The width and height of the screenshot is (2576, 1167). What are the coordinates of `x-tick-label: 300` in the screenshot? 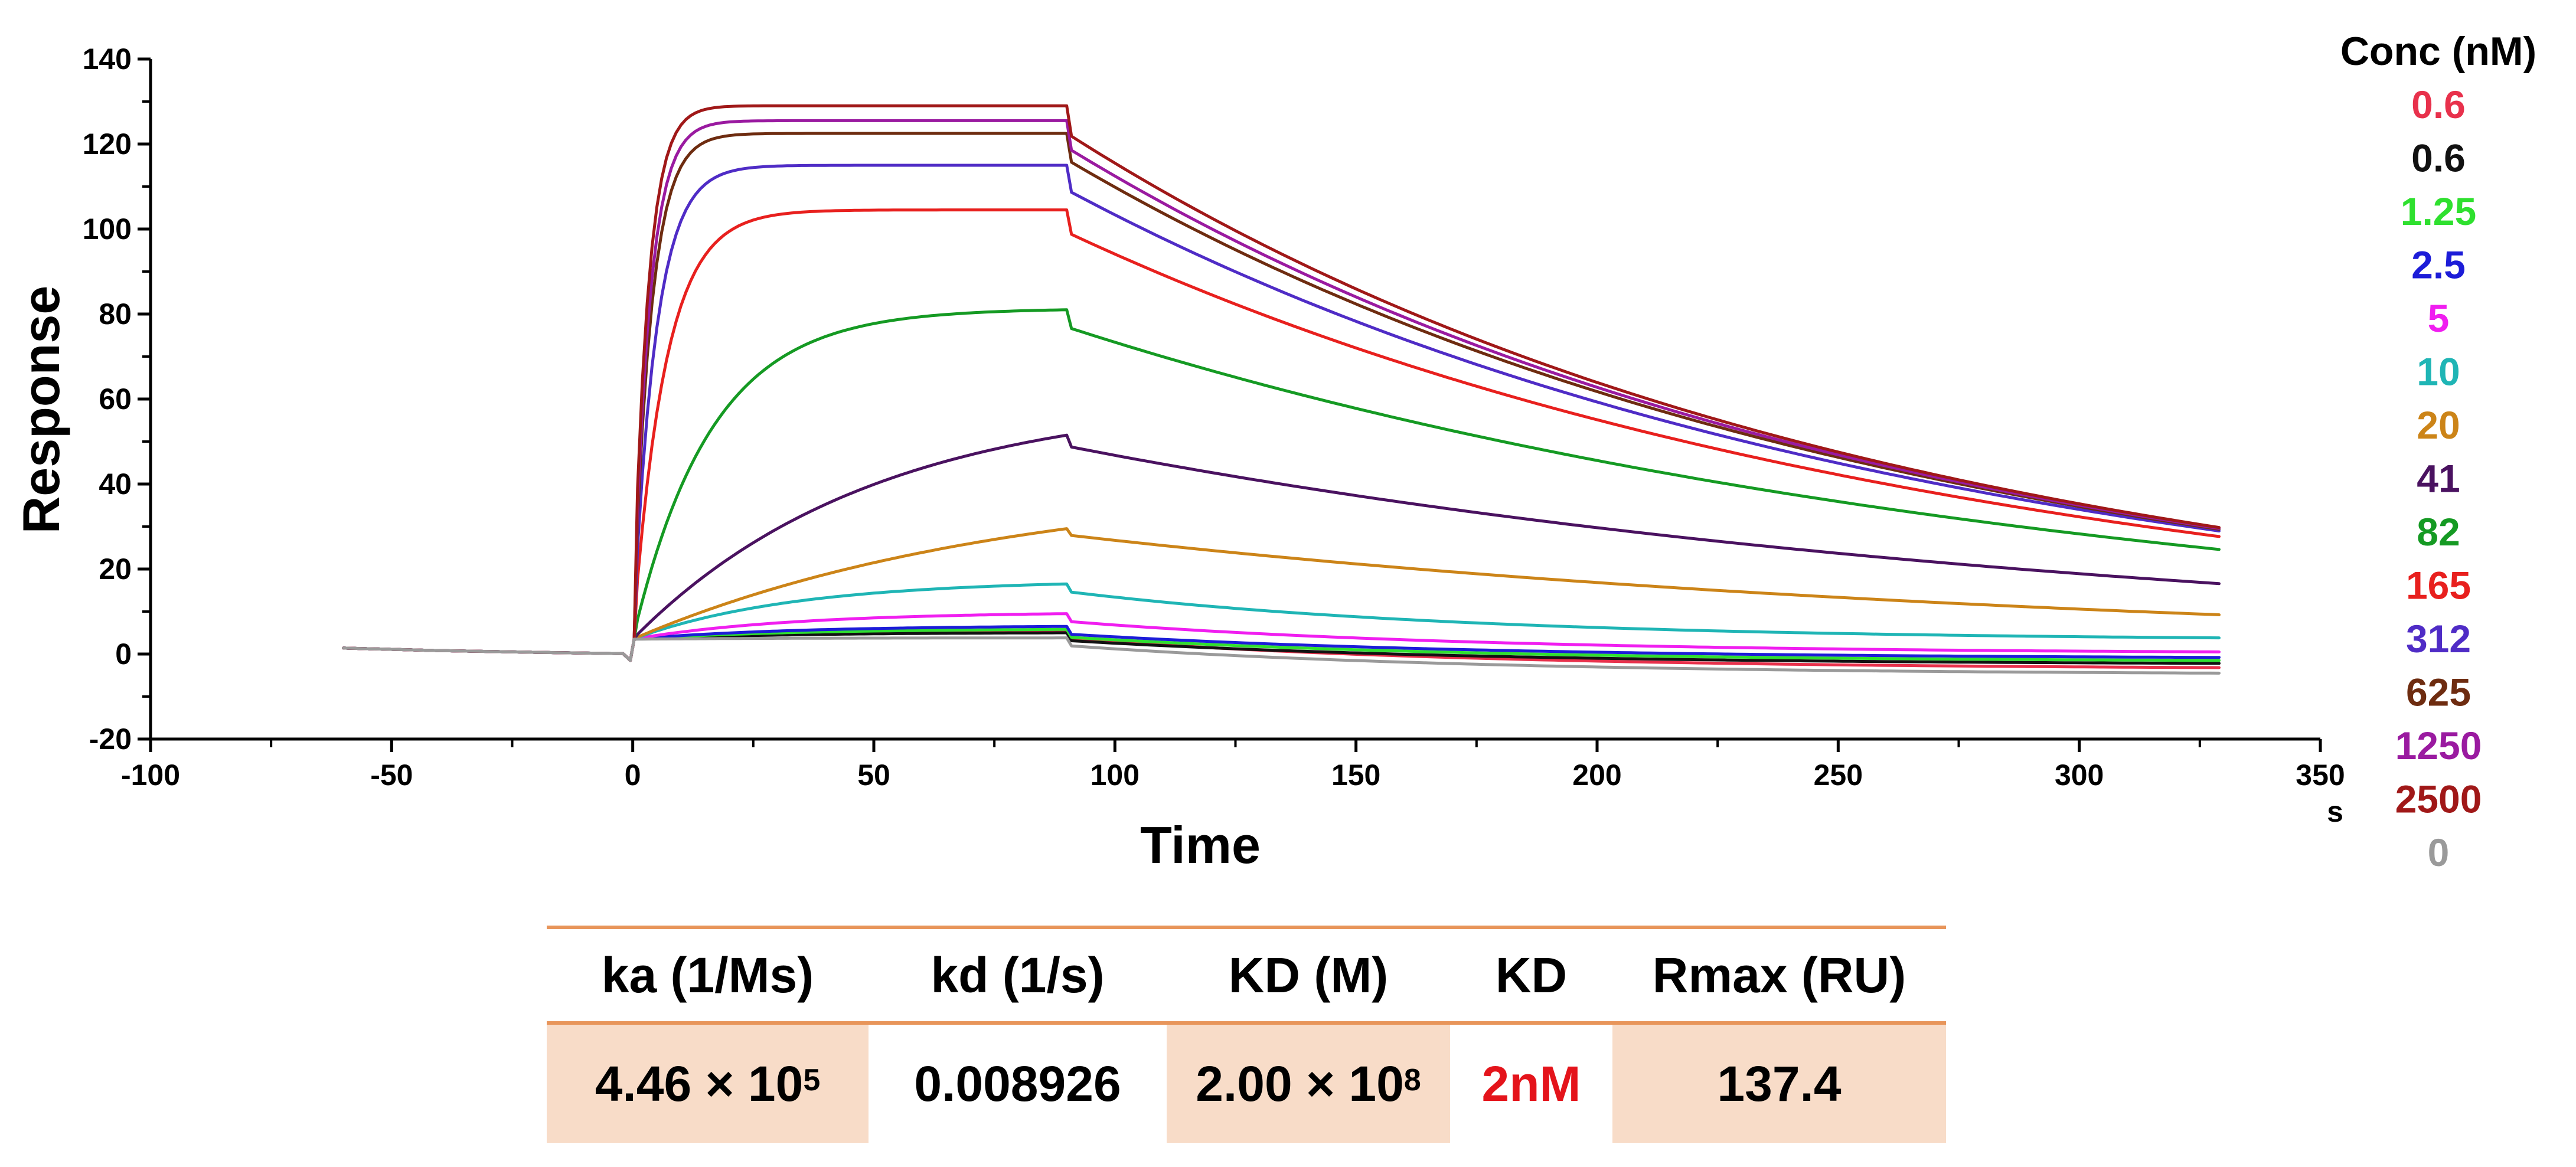 It's located at (2079, 775).